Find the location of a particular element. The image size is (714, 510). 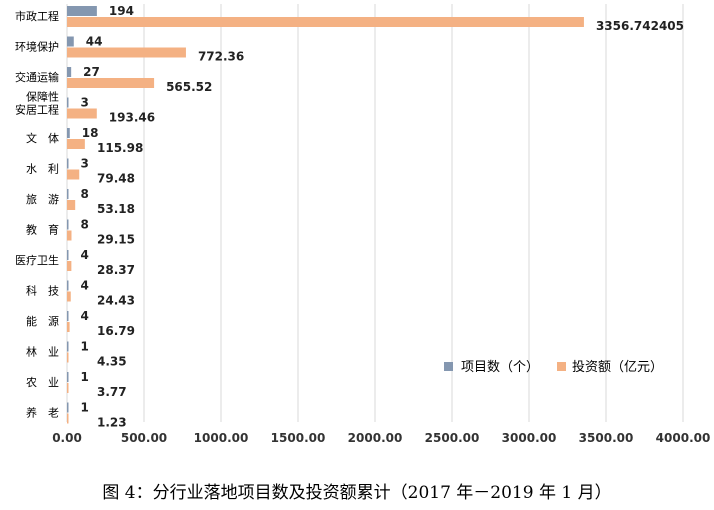

investment-data-label: 53.18 is located at coordinates (116, 209).